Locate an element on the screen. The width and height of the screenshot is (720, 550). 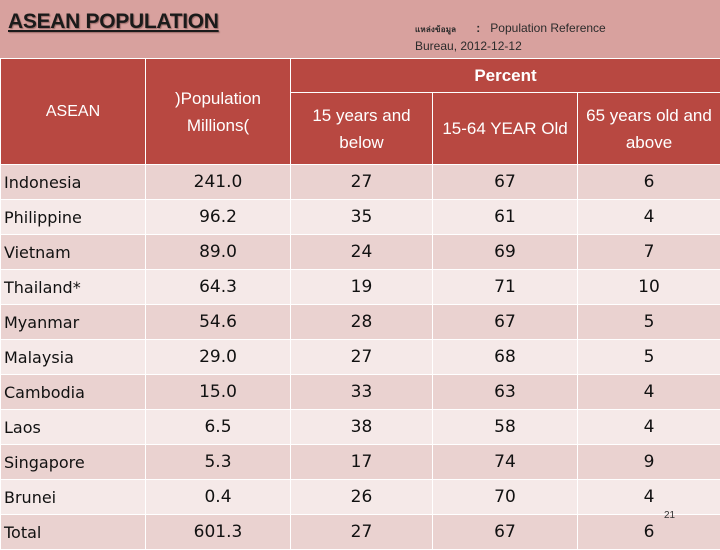
header-age-65-plus-line1: 65 years old and is located at coordinates (649, 115).